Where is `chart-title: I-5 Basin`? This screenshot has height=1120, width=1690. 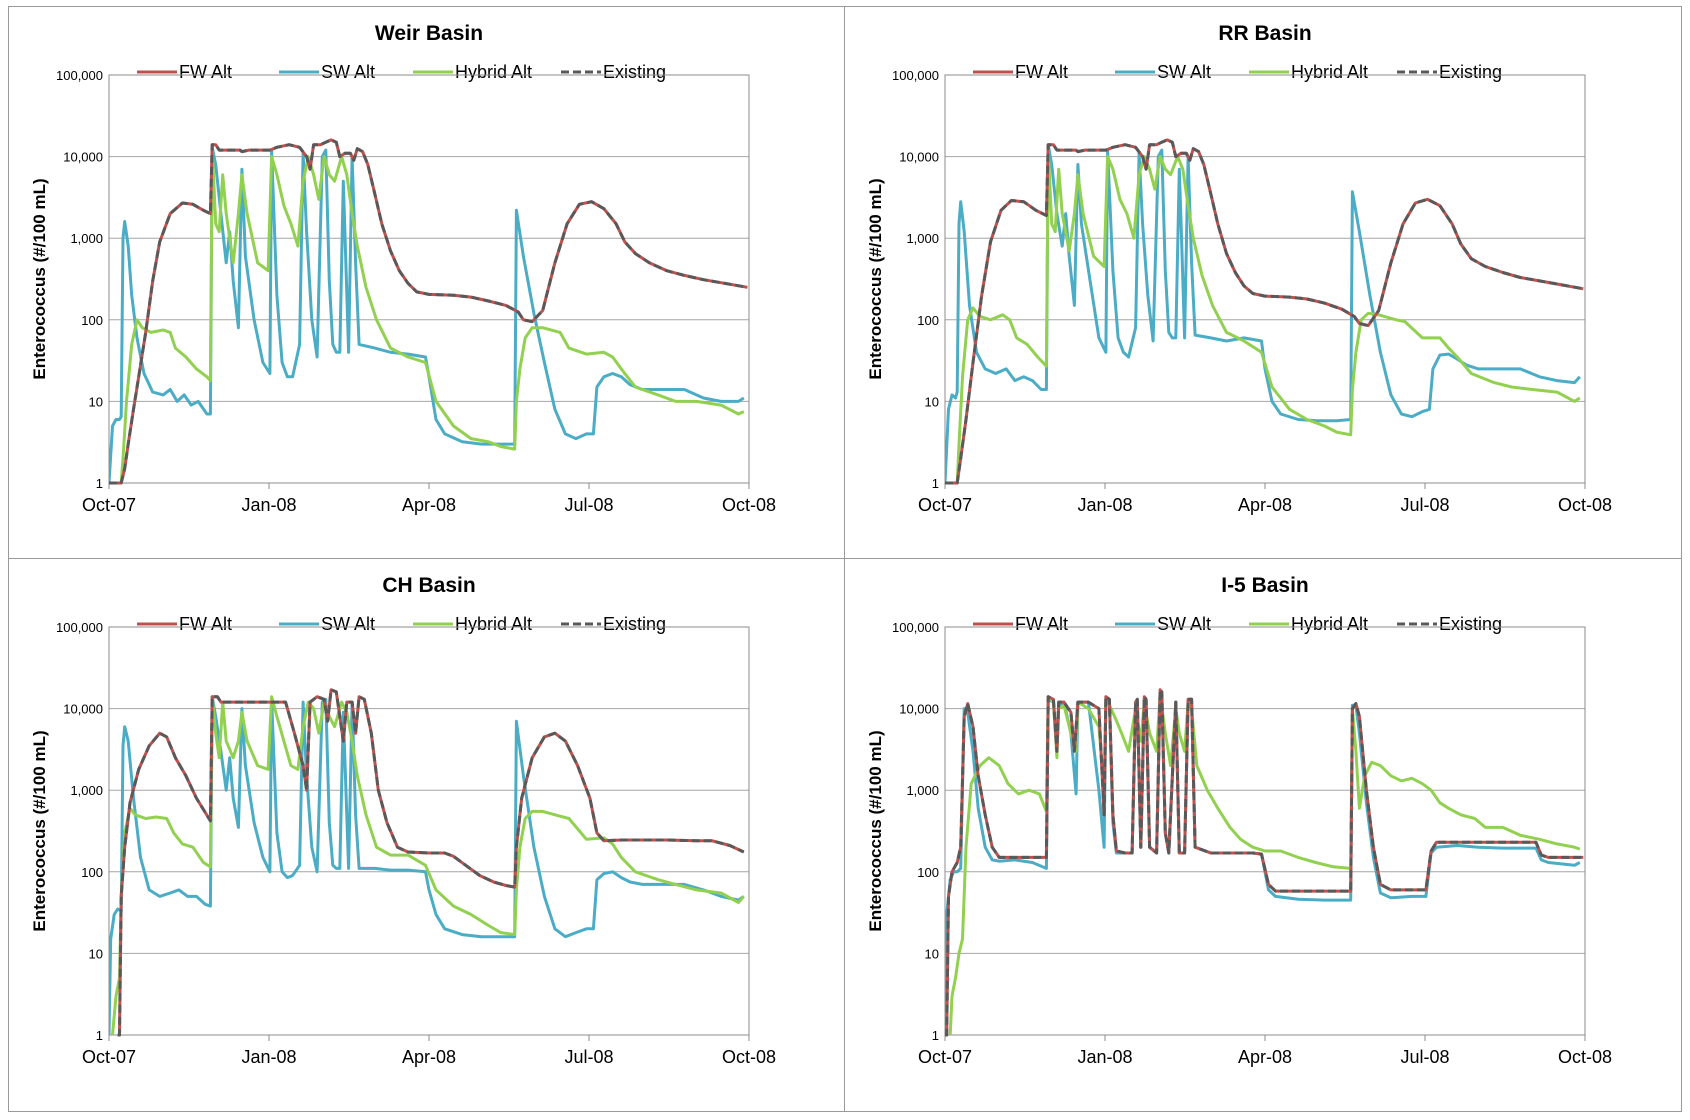 chart-title: I-5 Basin is located at coordinates (1265, 585).